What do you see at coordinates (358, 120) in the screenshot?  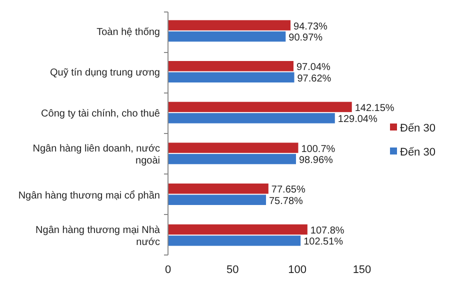 I see `data-label: 129.04%` at bounding box center [358, 120].